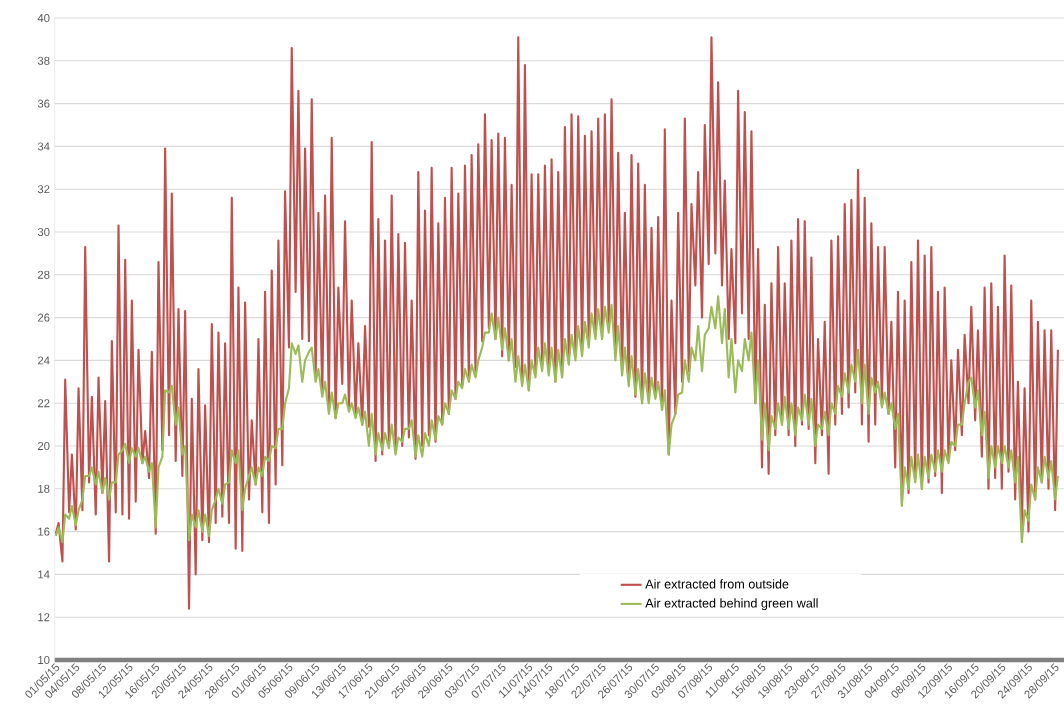 The image size is (1064, 721). Describe the element at coordinates (43, 232) in the screenshot. I see `y-tick-label: 30` at that location.